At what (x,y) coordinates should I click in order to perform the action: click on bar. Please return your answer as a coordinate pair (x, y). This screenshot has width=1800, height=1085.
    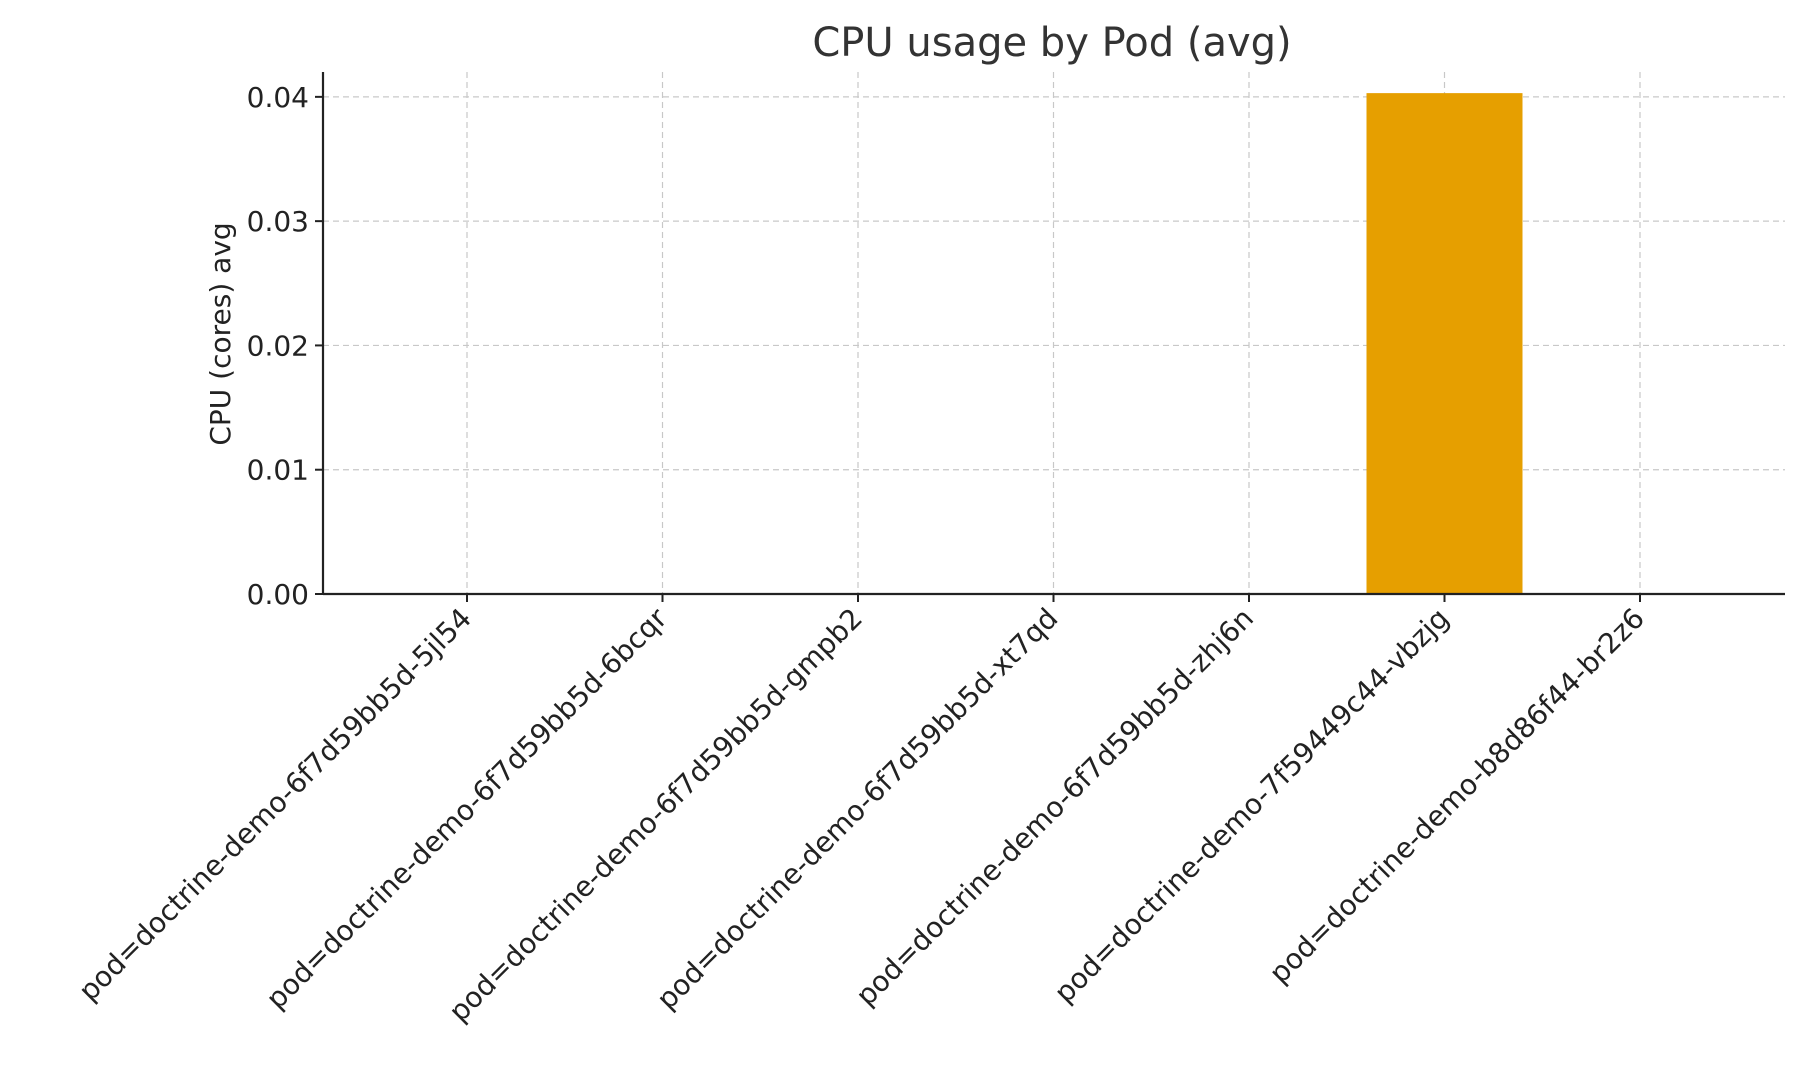
    Looking at the image, I should click on (1444, 343).